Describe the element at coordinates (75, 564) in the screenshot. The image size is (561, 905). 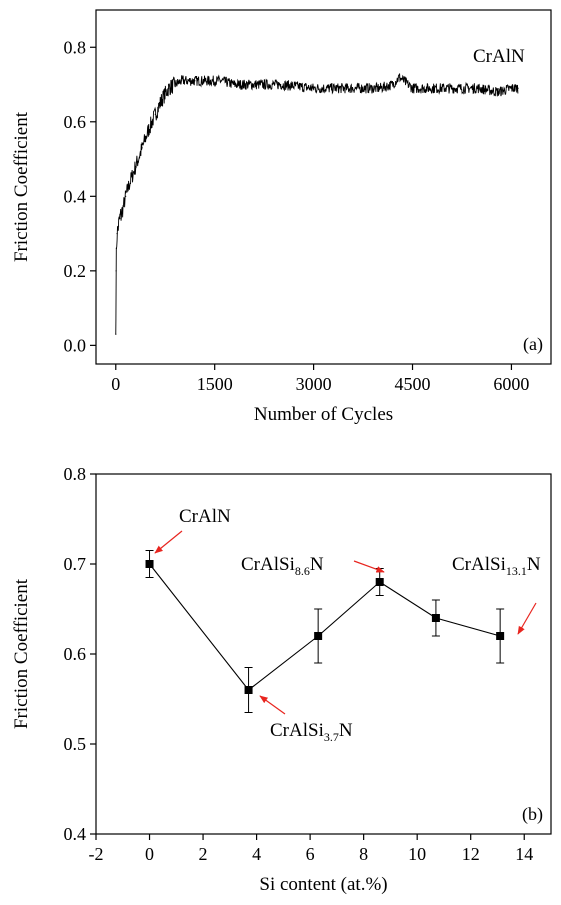
I see `y-tick-label: 0.7` at that location.